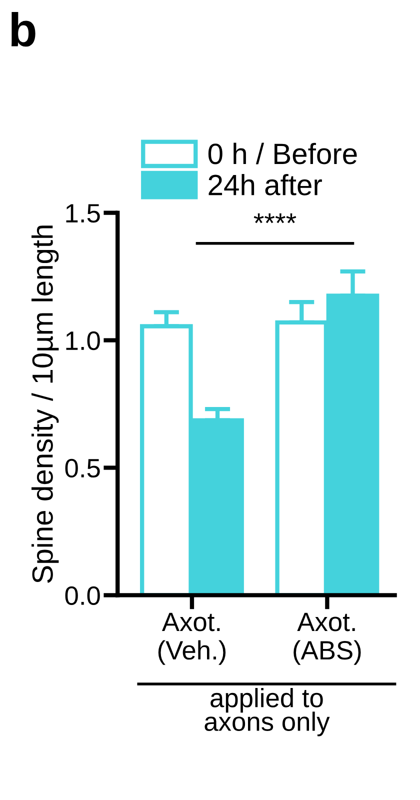  What do you see at coordinates (275, 218) in the screenshot?
I see `annotation: ****` at bounding box center [275, 218].